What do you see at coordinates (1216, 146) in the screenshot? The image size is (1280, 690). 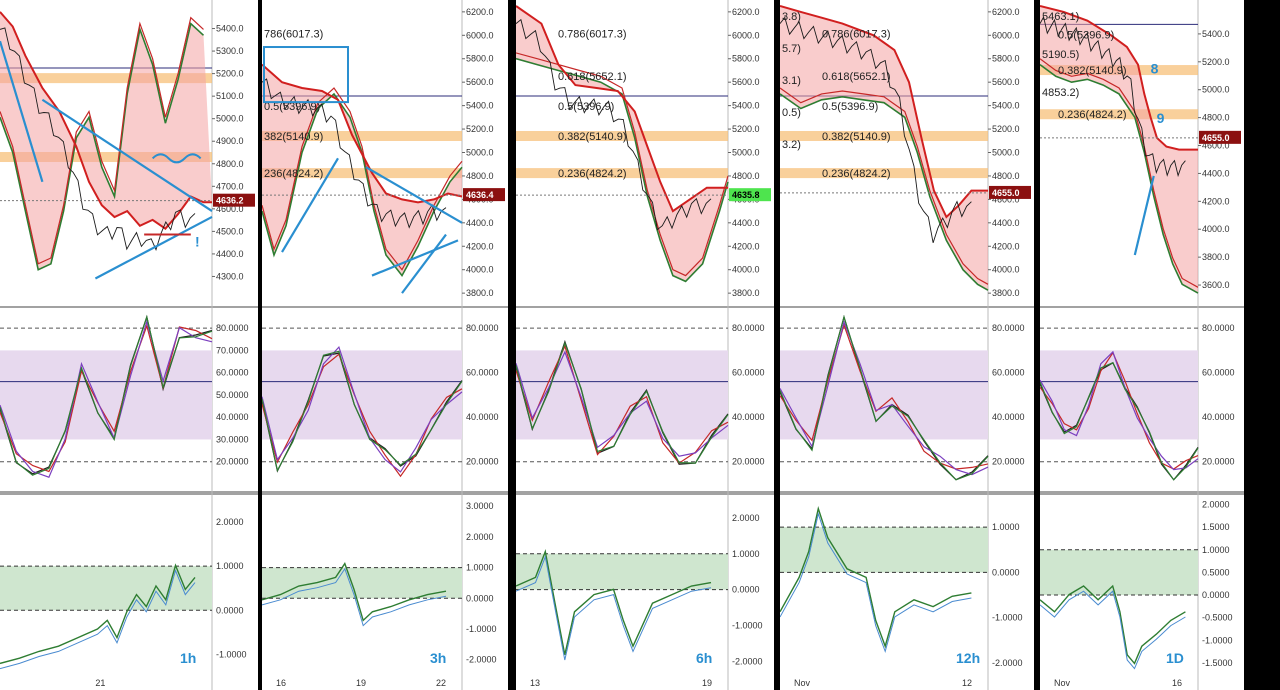 I see `price-tick-label: 4600.0` at bounding box center [1216, 146].